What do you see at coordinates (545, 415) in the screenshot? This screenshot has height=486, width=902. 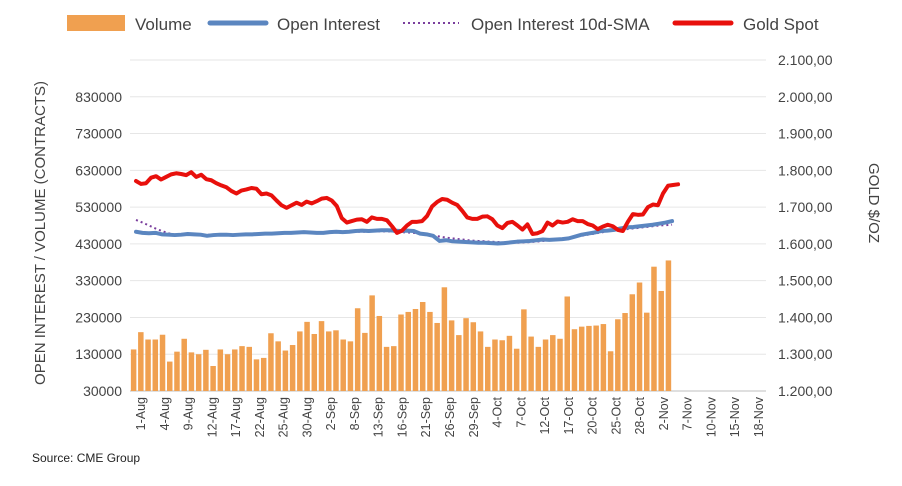 I see `x-tick-label: 12-Oct` at bounding box center [545, 415].